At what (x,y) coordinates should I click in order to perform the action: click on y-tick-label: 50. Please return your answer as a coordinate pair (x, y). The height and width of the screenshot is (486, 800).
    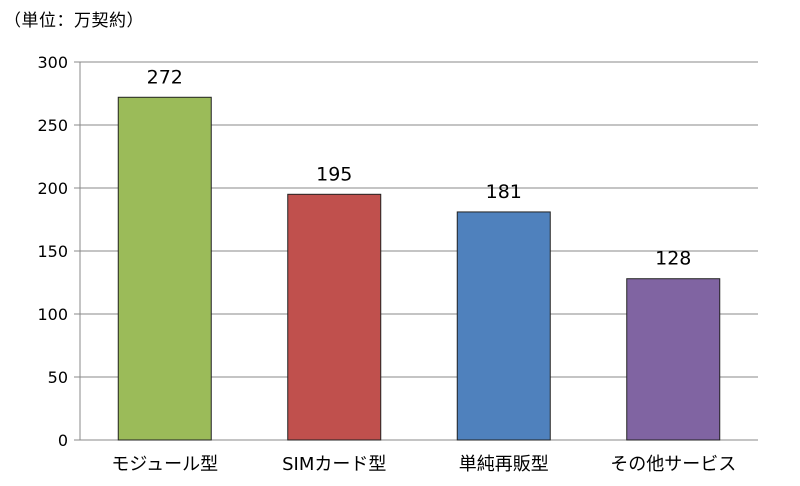
    Looking at the image, I should click on (58, 377).